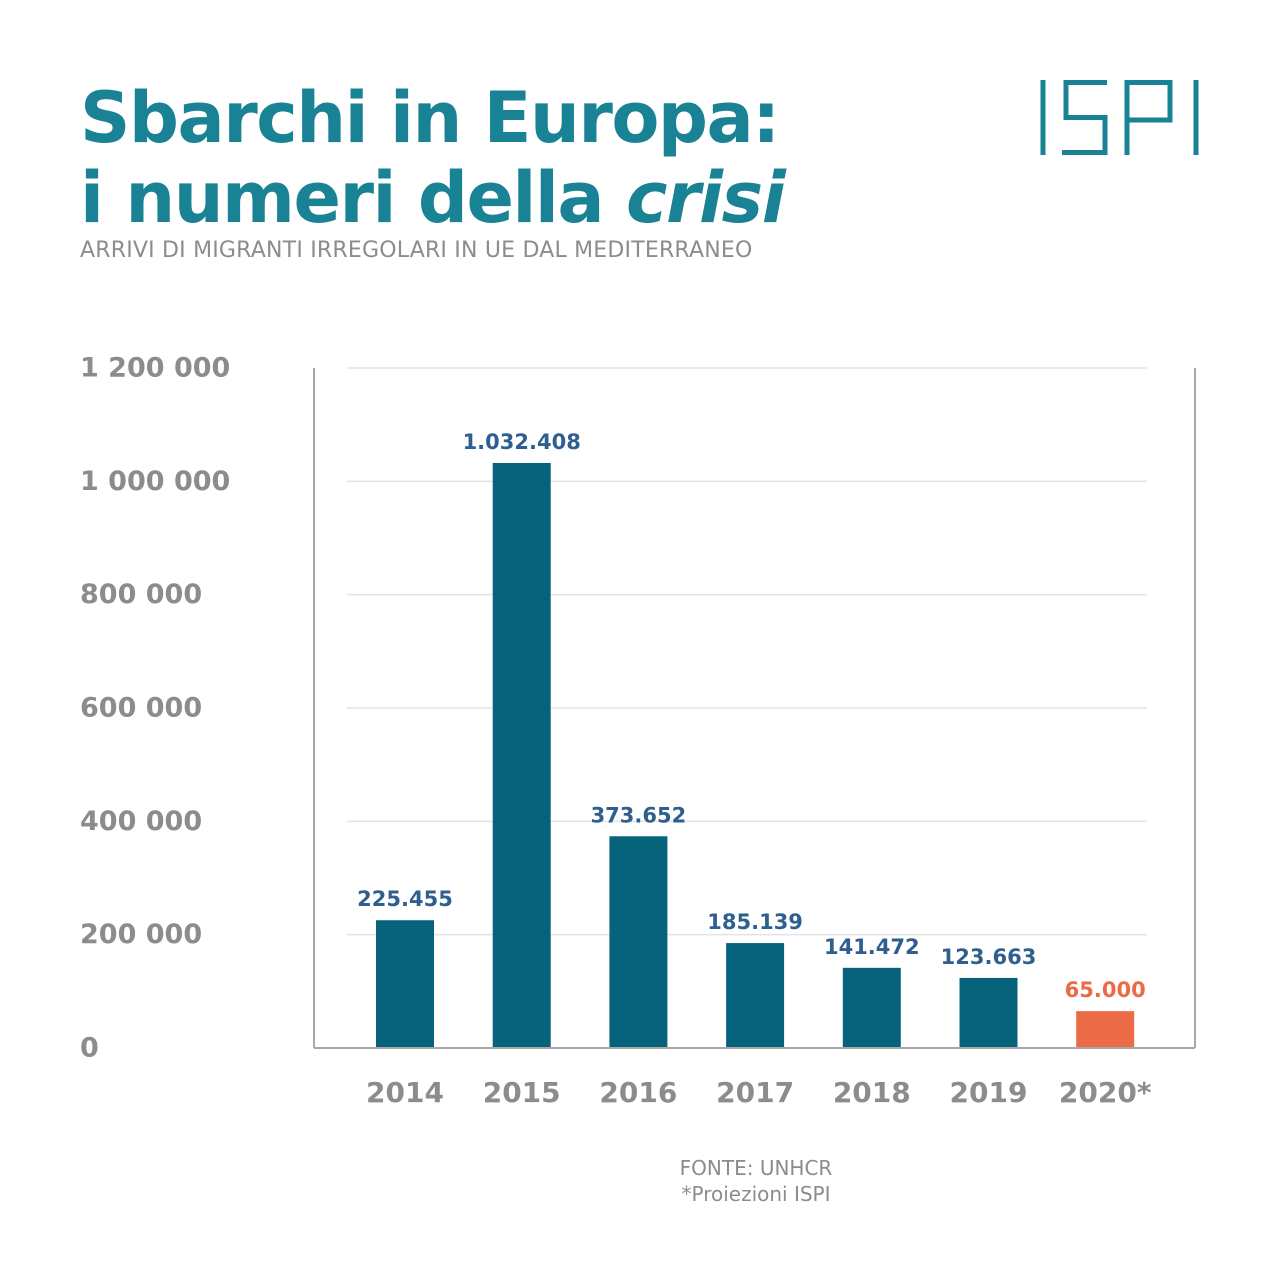 This screenshot has height=1280, width=1280. Describe the element at coordinates (89, 1048) in the screenshot. I see `y-tick-label: 0` at that location.